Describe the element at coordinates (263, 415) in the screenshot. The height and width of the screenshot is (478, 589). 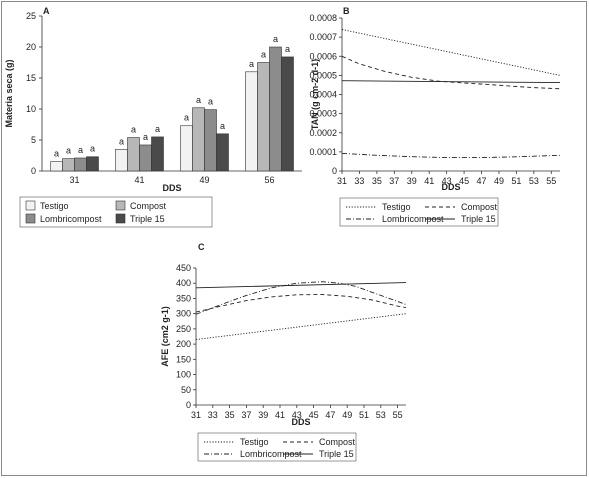
I see `panel-c-xtick-label: 39` at that location.